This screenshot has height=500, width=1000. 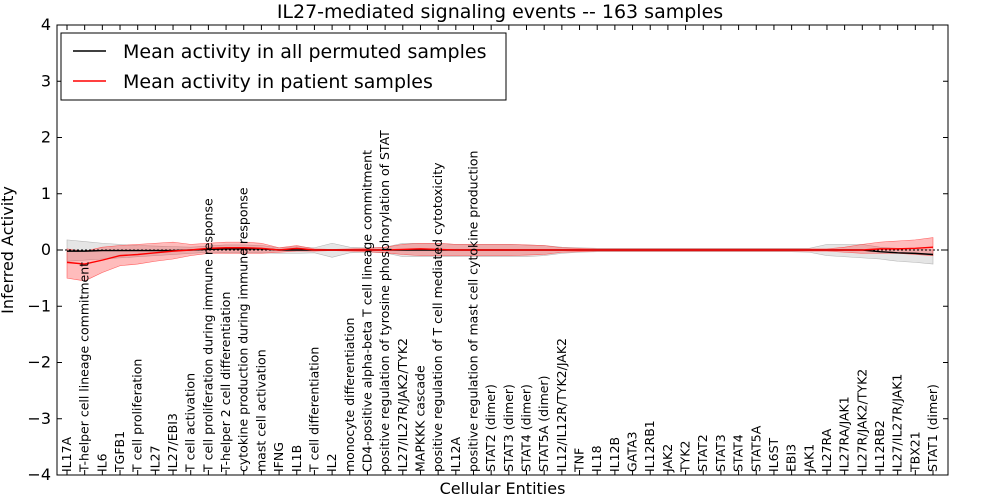 I want to click on y-tick-label: −3, so click(x=39, y=418).